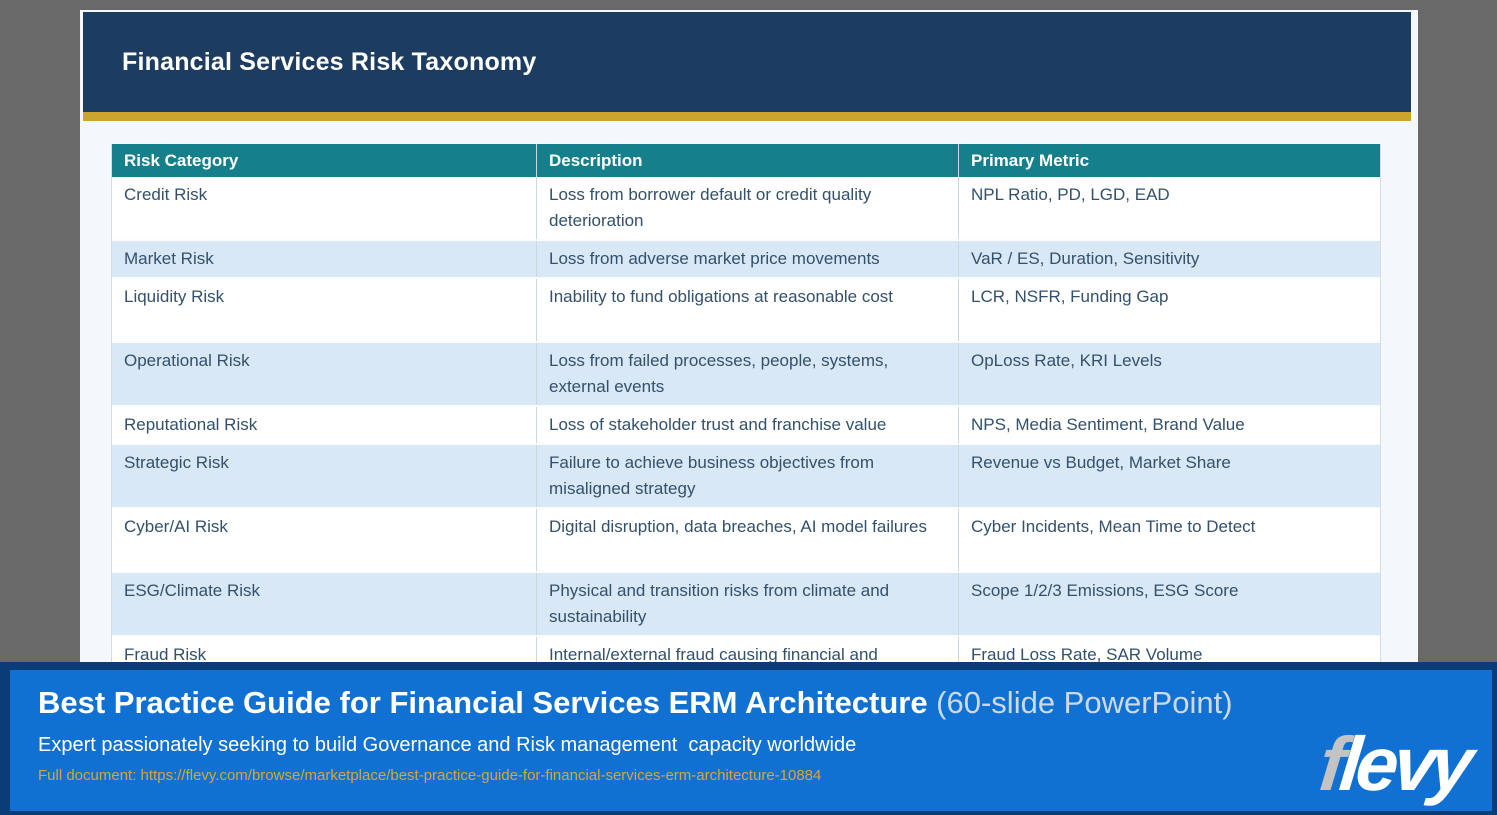 The height and width of the screenshot is (815, 1497). Describe the element at coordinates (187, 360) in the screenshot. I see `cell-category: Operational Risk` at that location.